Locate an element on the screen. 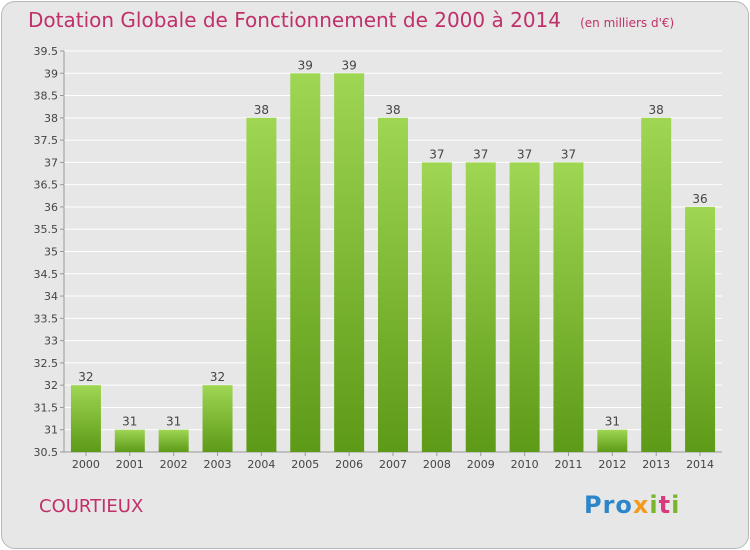 The image size is (750, 550). logo-part: t is located at coordinates (665, 505).